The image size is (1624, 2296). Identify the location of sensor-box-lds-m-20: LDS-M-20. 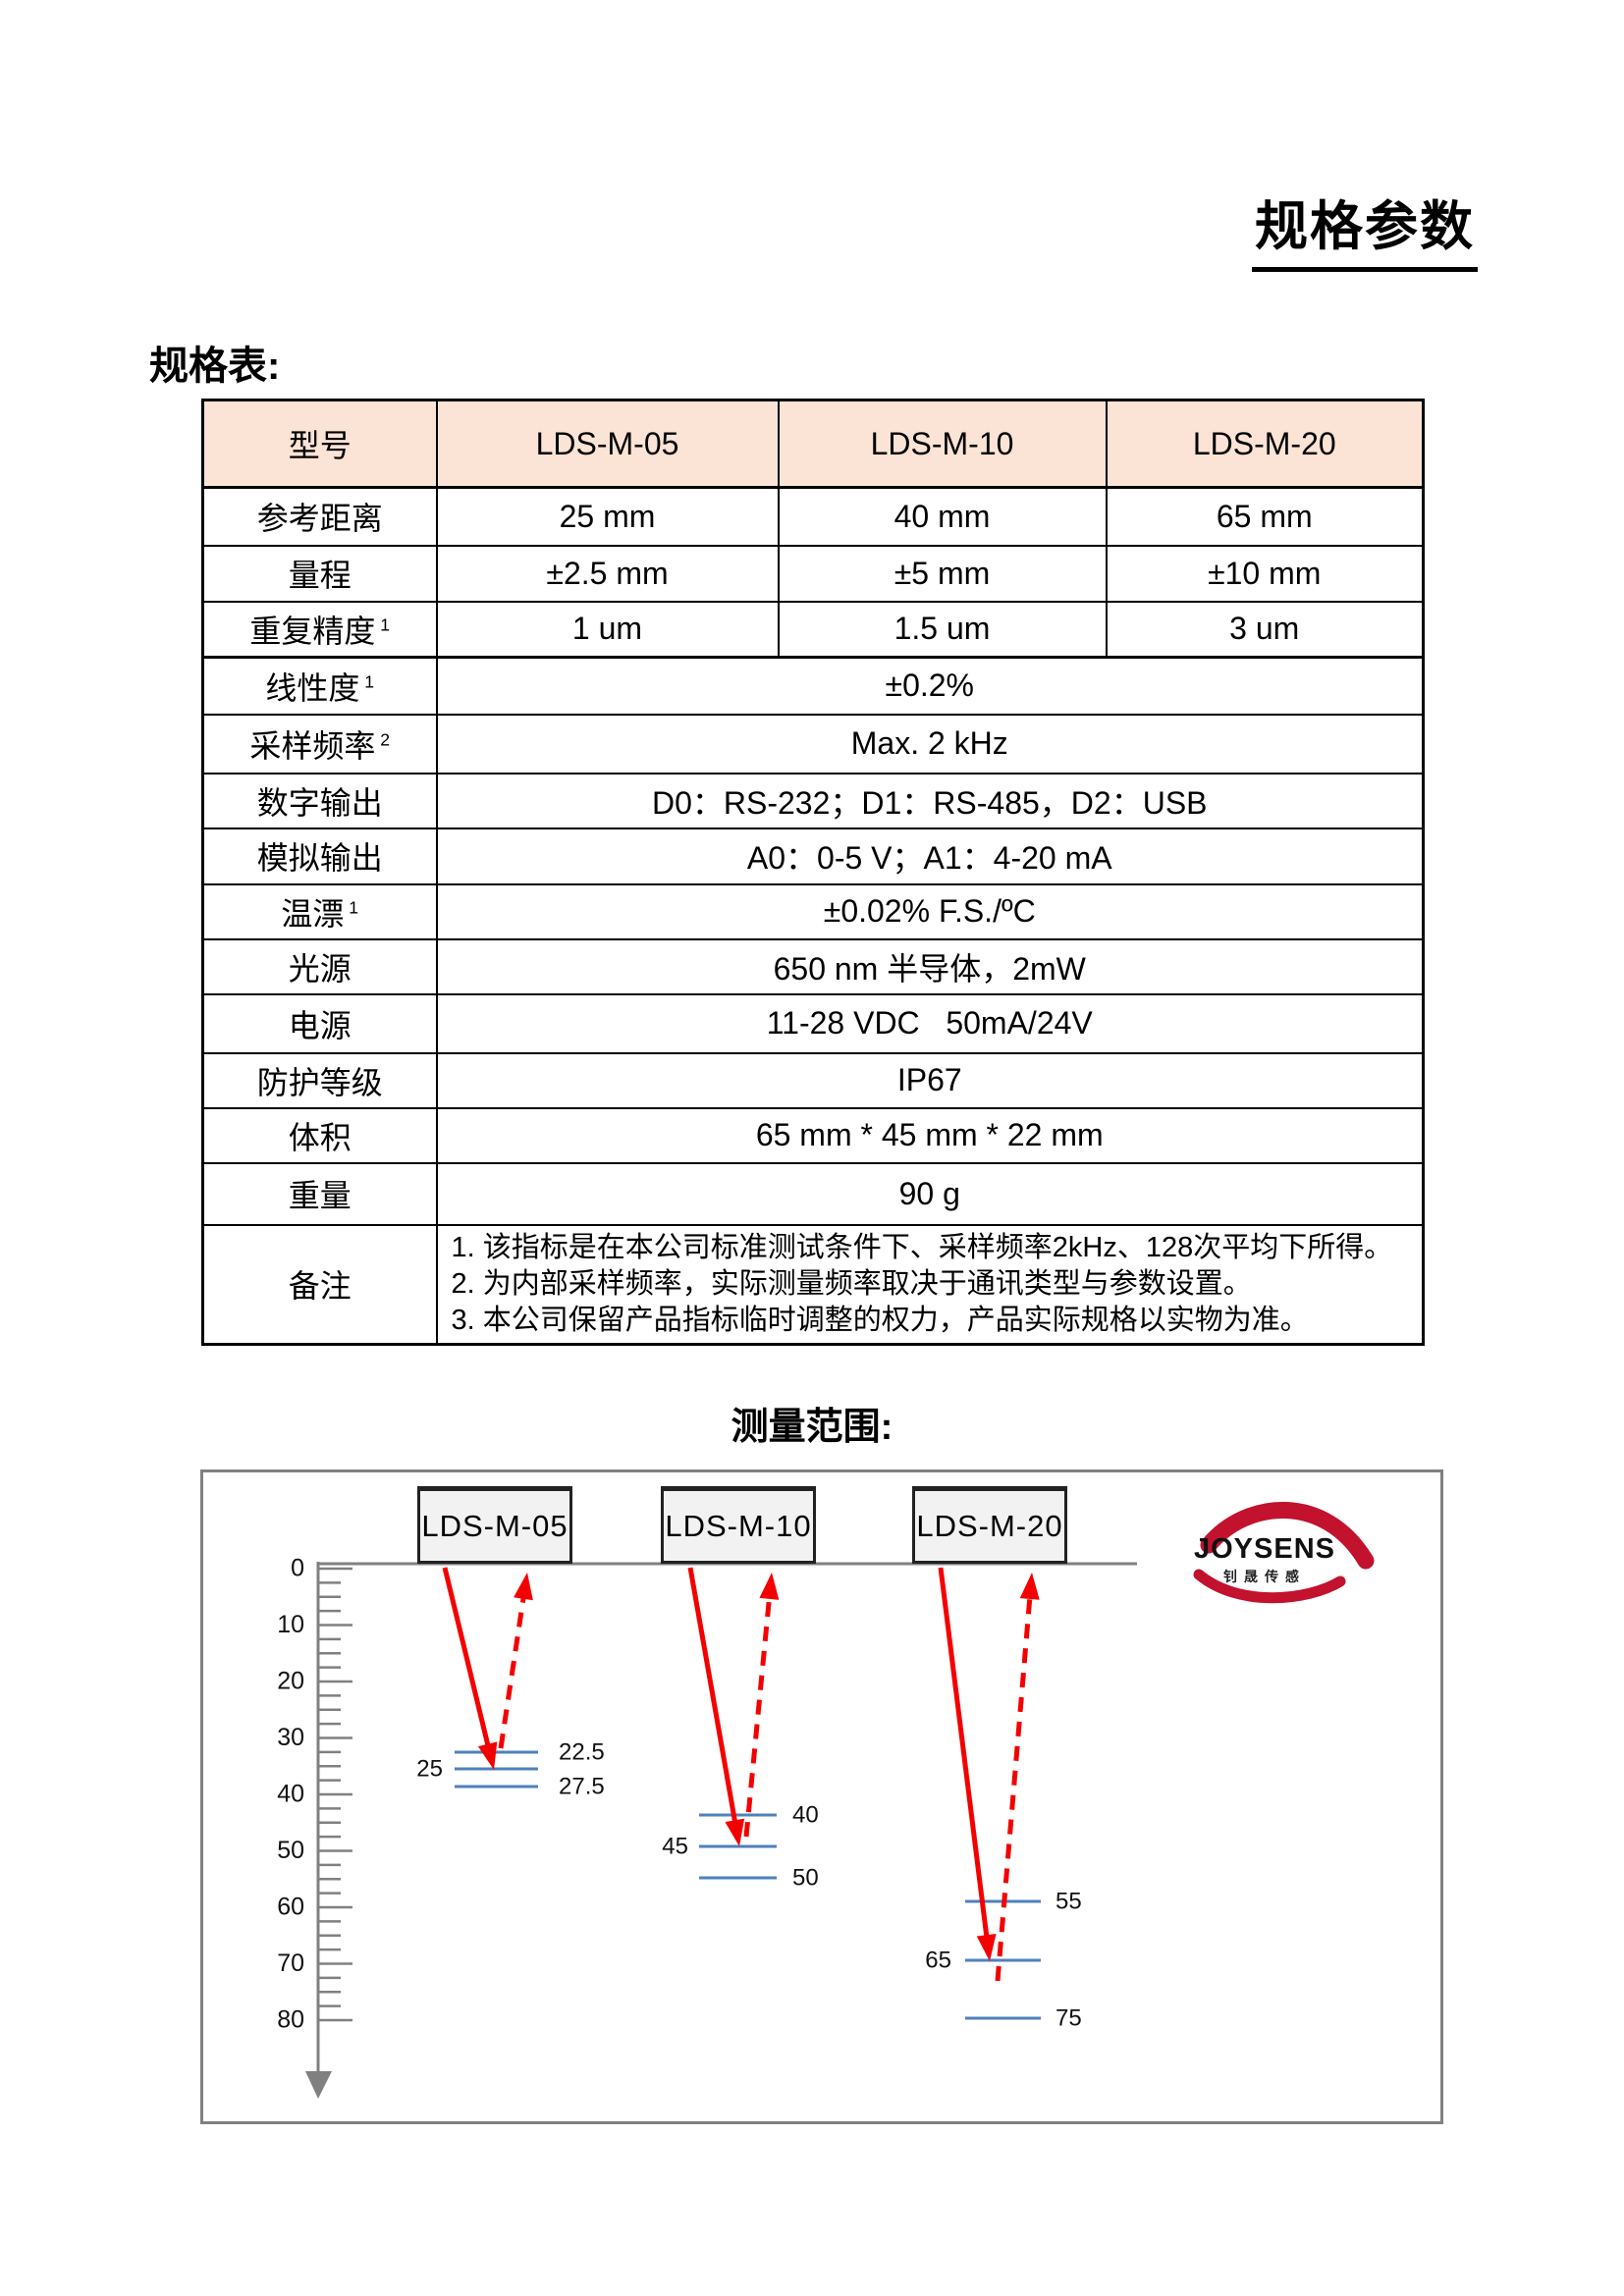
(989, 1525).